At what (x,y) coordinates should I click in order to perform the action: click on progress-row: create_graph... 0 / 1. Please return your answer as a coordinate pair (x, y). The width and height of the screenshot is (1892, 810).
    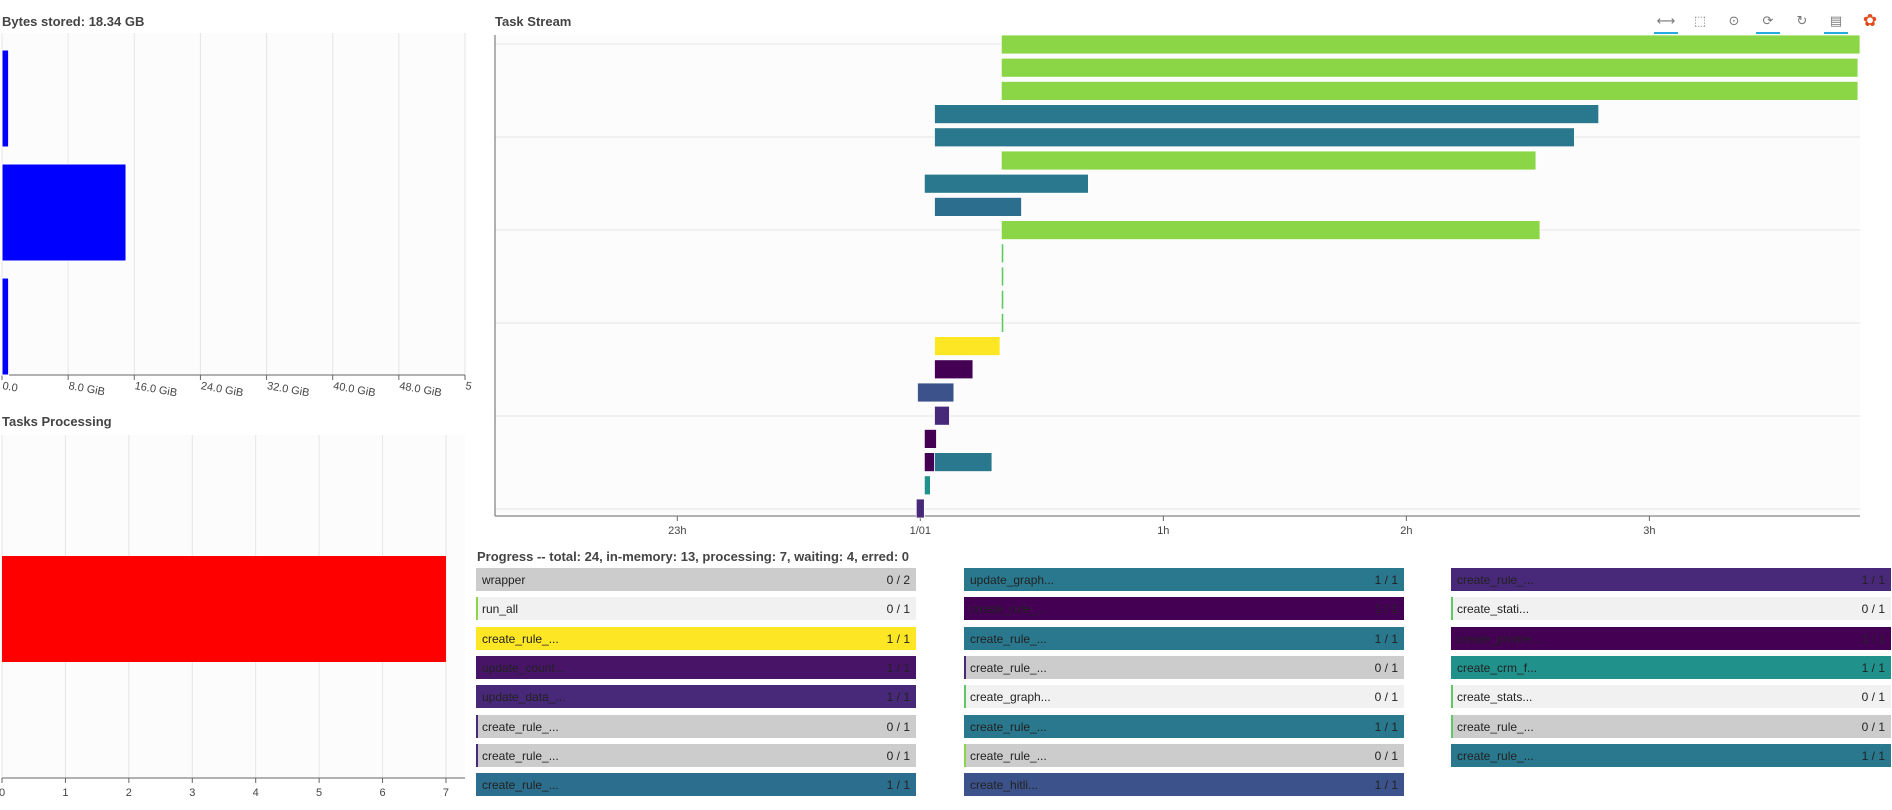
    Looking at the image, I should click on (1184, 697).